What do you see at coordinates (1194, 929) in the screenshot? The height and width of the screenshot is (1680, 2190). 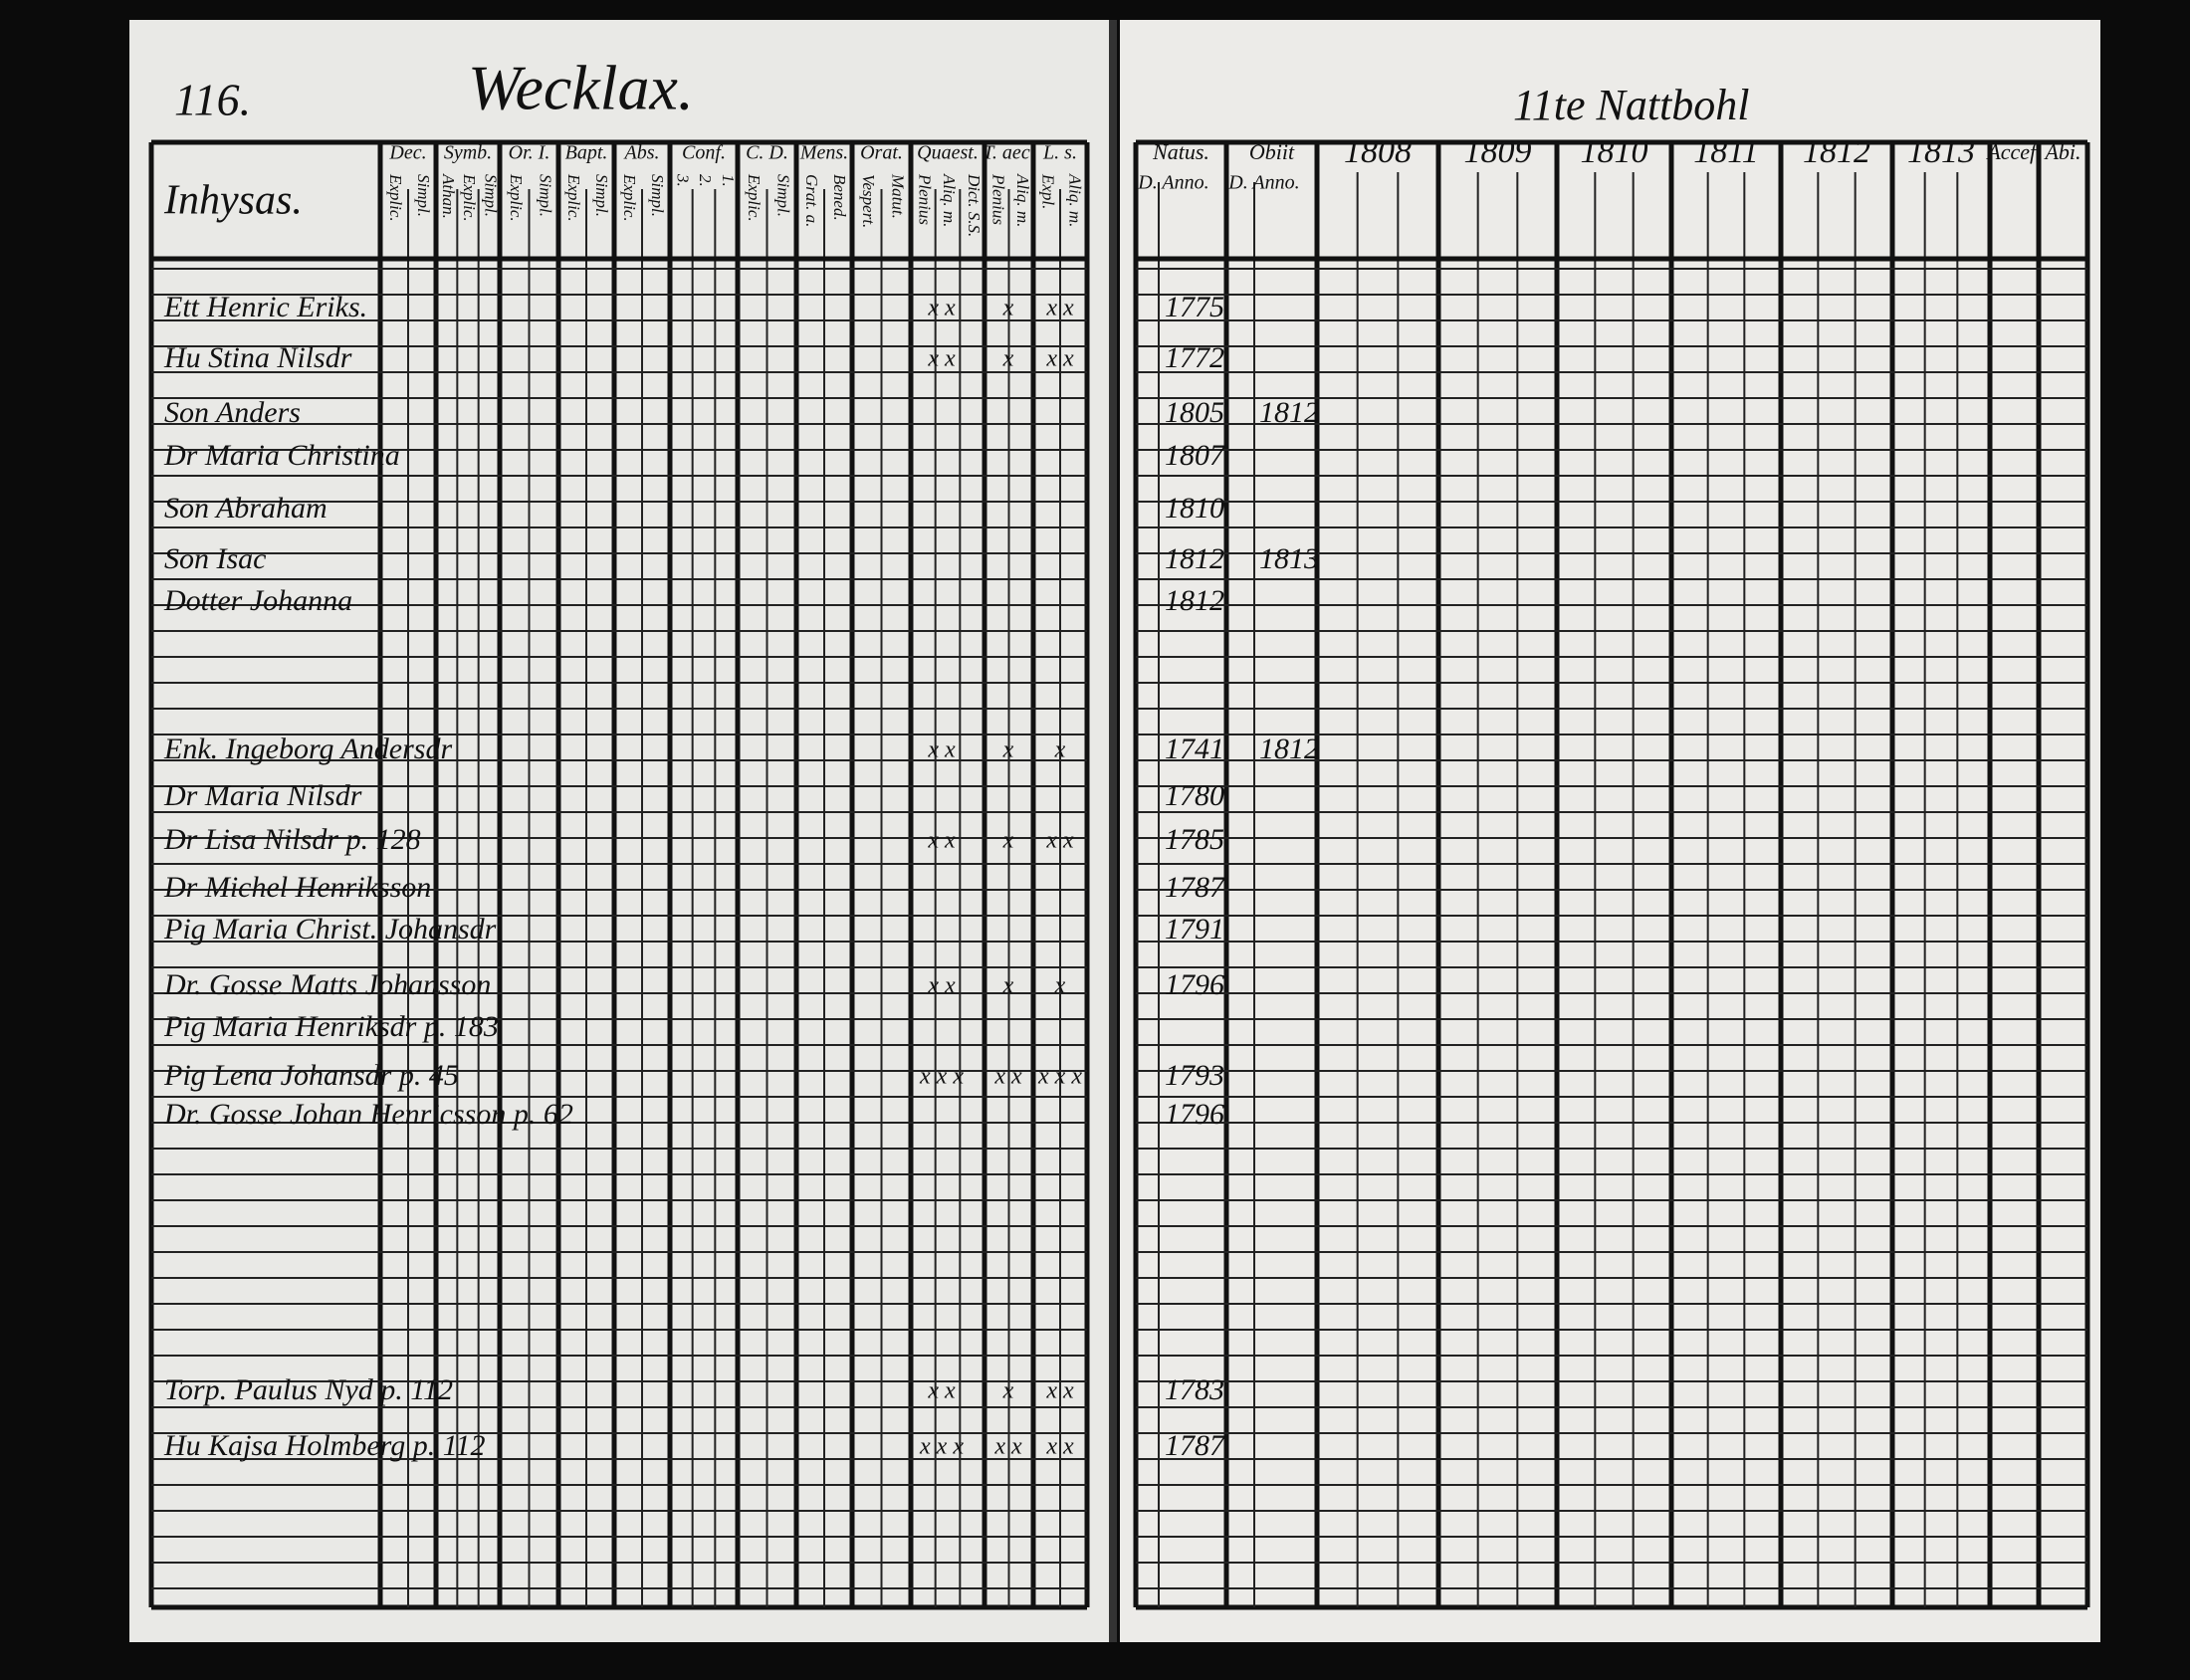 I see `birth-year: 1791` at bounding box center [1194, 929].